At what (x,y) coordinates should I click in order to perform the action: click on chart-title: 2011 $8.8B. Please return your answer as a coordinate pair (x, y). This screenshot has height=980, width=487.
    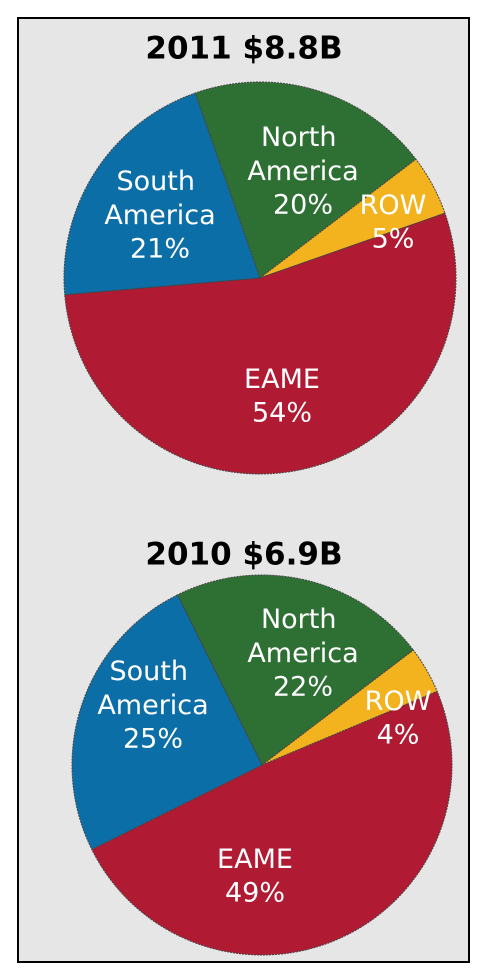
    Looking at the image, I should click on (243, 49).